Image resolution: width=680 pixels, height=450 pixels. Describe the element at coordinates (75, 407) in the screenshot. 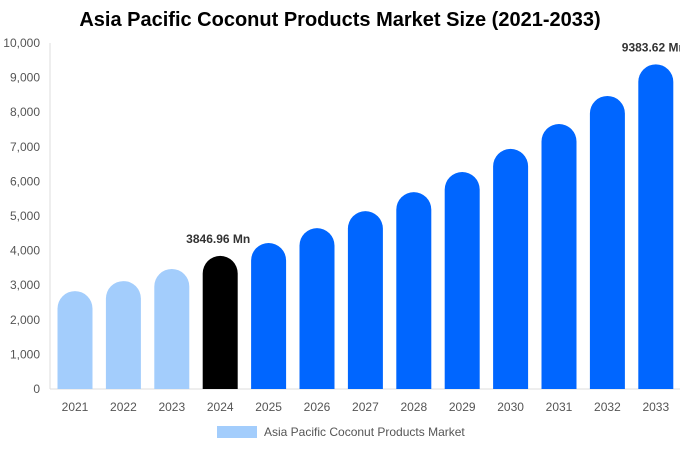

I see `x-tick-label: 2021` at that location.